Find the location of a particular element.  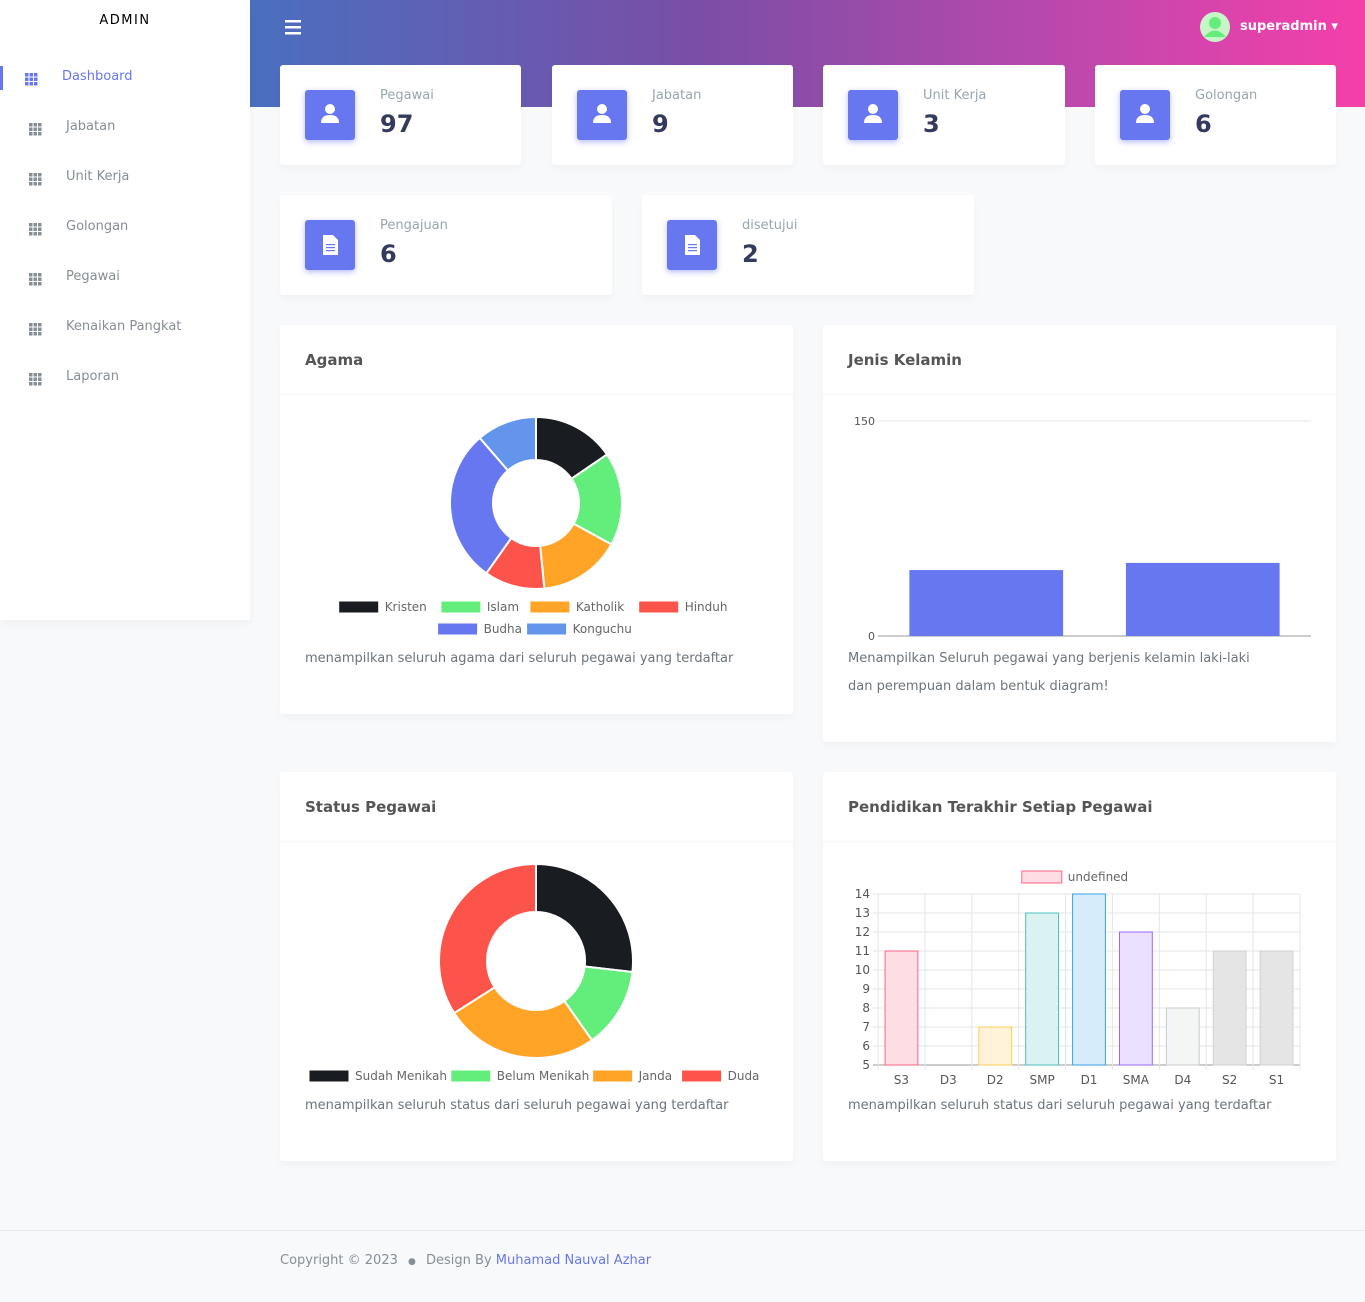

glyph-head is located at coordinates (330, 109).